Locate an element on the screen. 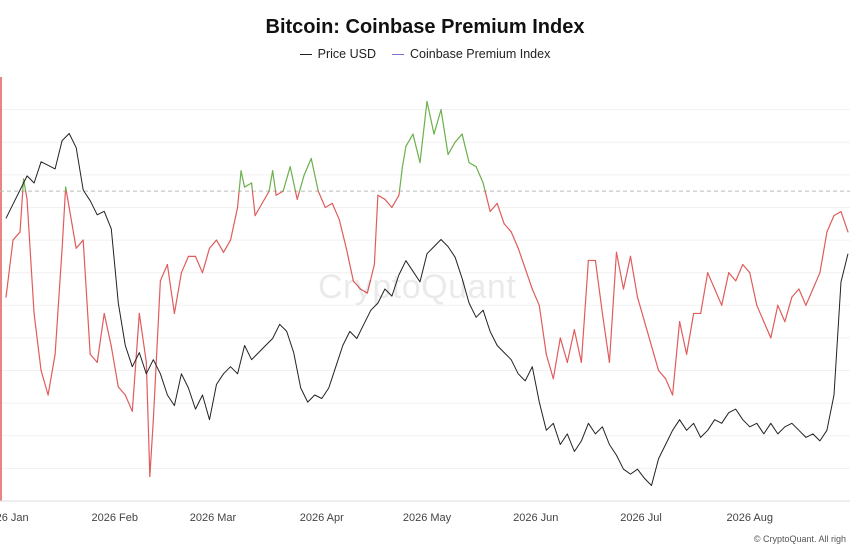 The image size is (850, 550). x-tick-label: 2026 Aug is located at coordinates (750, 518).